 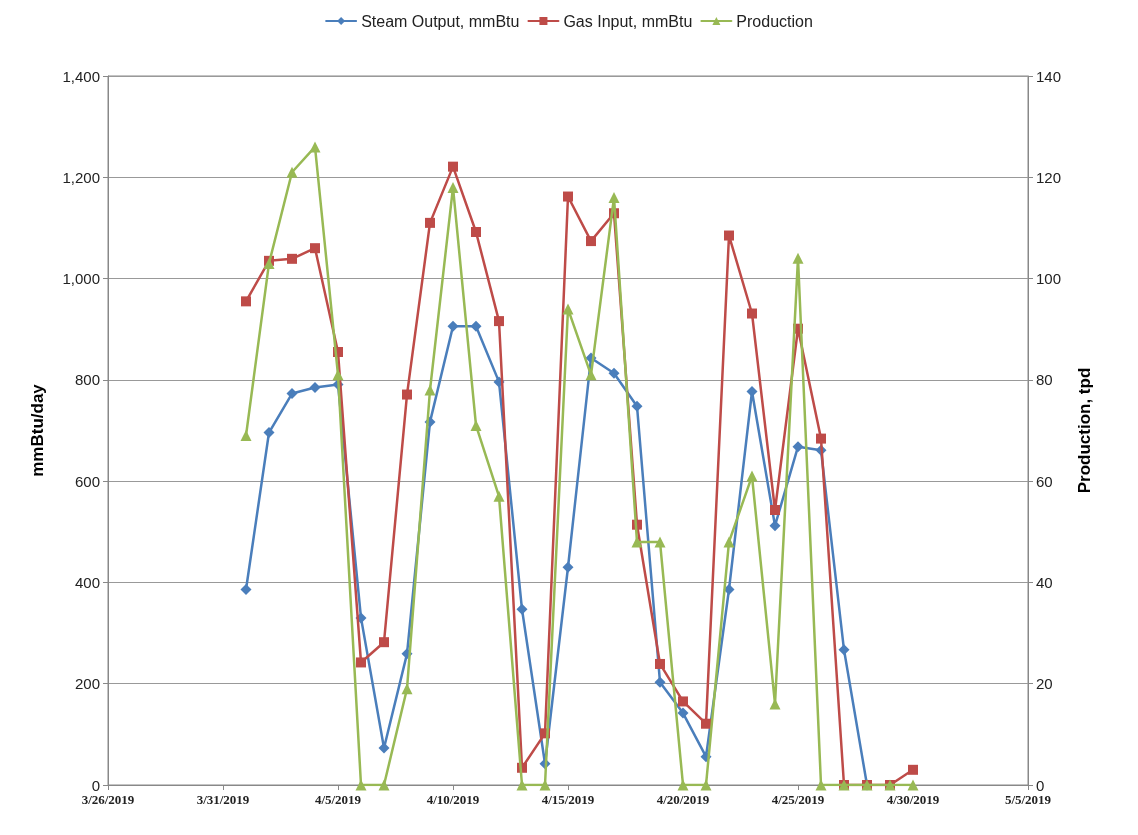 I want to click on x-tick-label: 4/5/2019, so click(x=338, y=799).